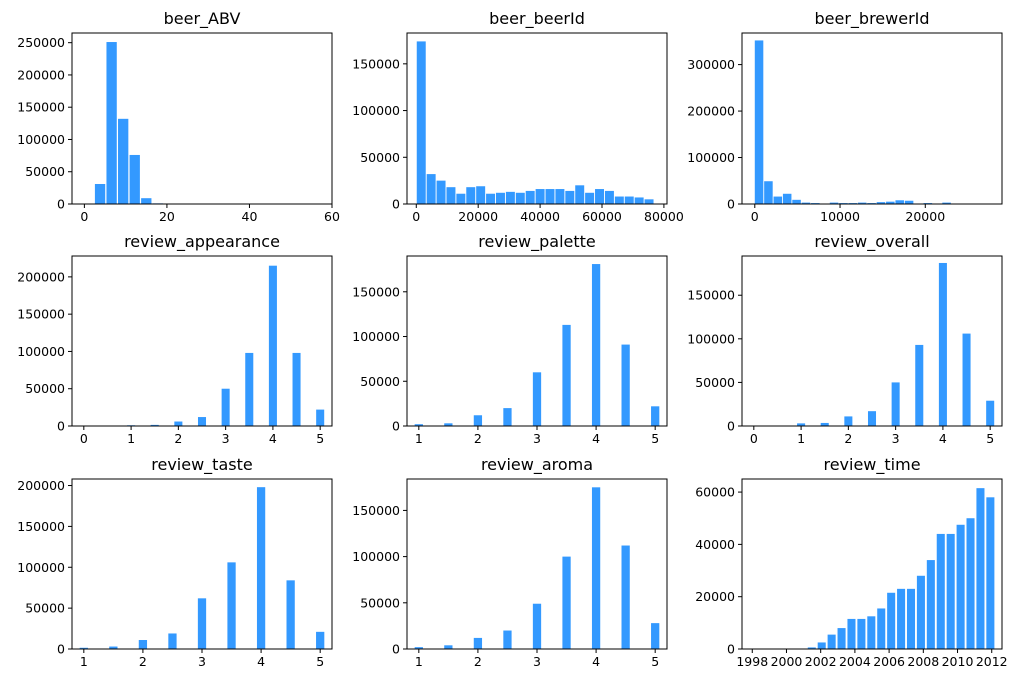 The image size is (1018, 682). Describe the element at coordinates (202, 661) in the screenshot. I see `x-tick-label: 3` at that location.